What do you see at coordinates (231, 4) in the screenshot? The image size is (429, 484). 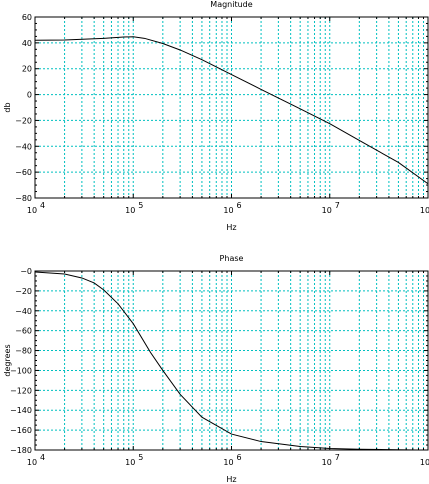 I see `chart-title: Magnitude` at bounding box center [231, 4].